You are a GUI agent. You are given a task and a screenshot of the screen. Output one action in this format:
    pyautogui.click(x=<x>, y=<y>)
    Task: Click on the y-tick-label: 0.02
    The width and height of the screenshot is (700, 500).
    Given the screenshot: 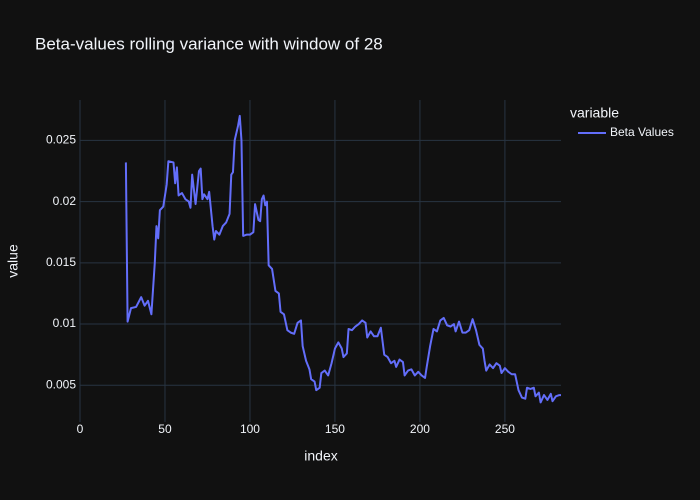 What is the action you would take?
    pyautogui.click(x=65, y=201)
    